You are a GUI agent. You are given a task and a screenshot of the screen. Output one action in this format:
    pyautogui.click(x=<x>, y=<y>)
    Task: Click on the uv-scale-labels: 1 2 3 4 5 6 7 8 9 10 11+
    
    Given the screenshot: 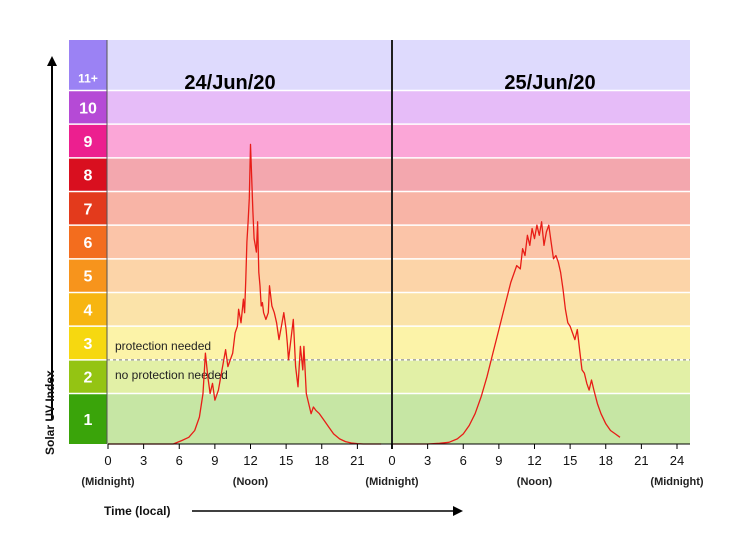 What is the action you would take?
    pyautogui.click(x=88, y=250)
    